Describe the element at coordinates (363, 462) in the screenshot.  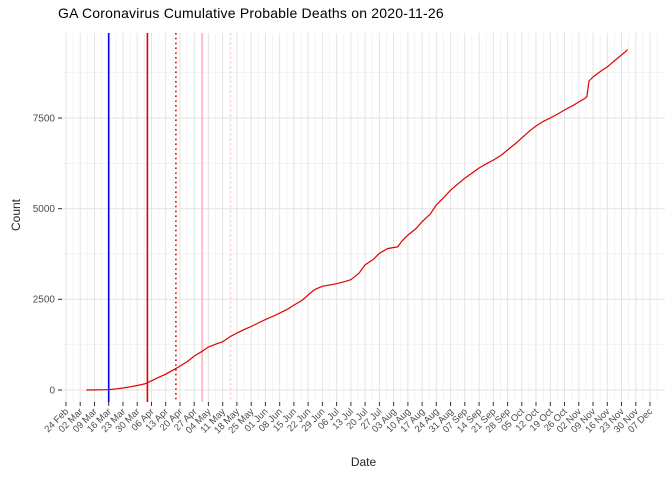
I see `x-axis-title: Date` at that location.